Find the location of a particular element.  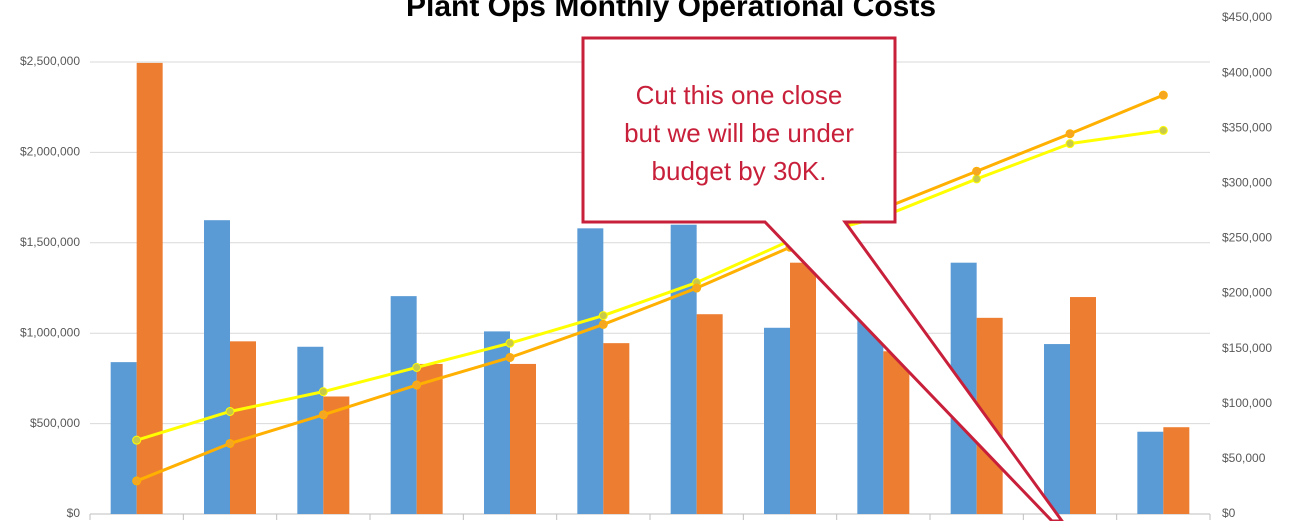

chart-title: Plant Ops Monthly Operational Costs is located at coordinates (671, 11).